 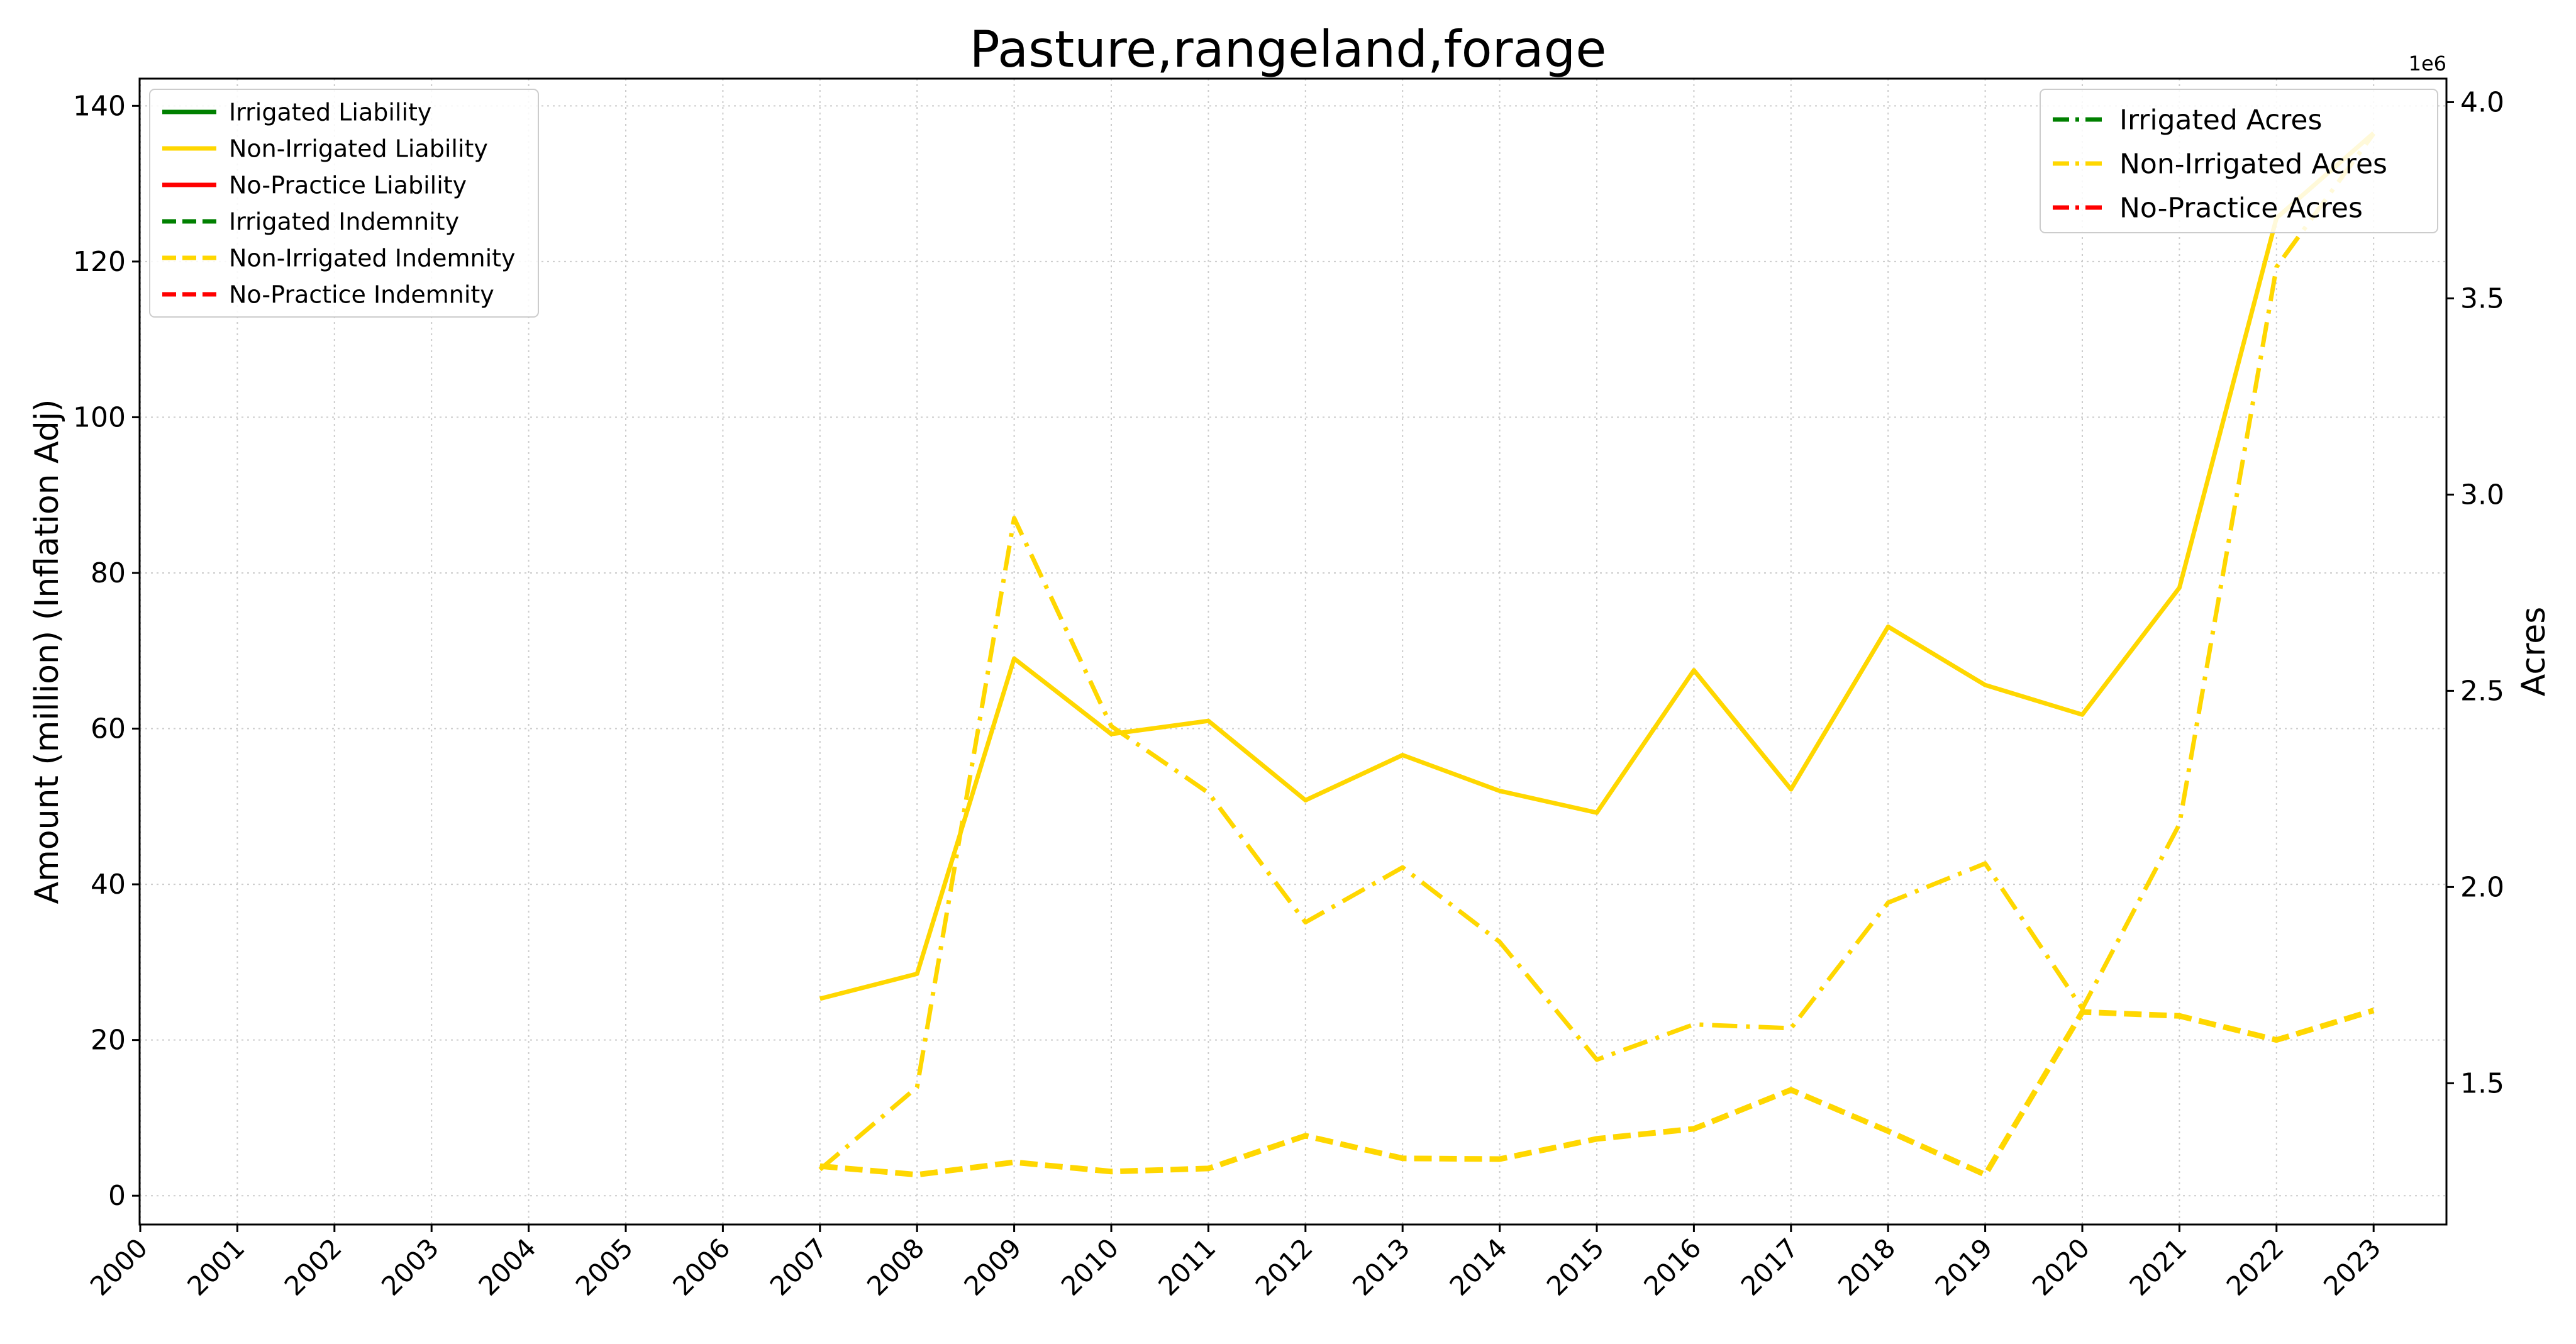 I want to click on y-tick-label: 60, so click(x=108, y=729).